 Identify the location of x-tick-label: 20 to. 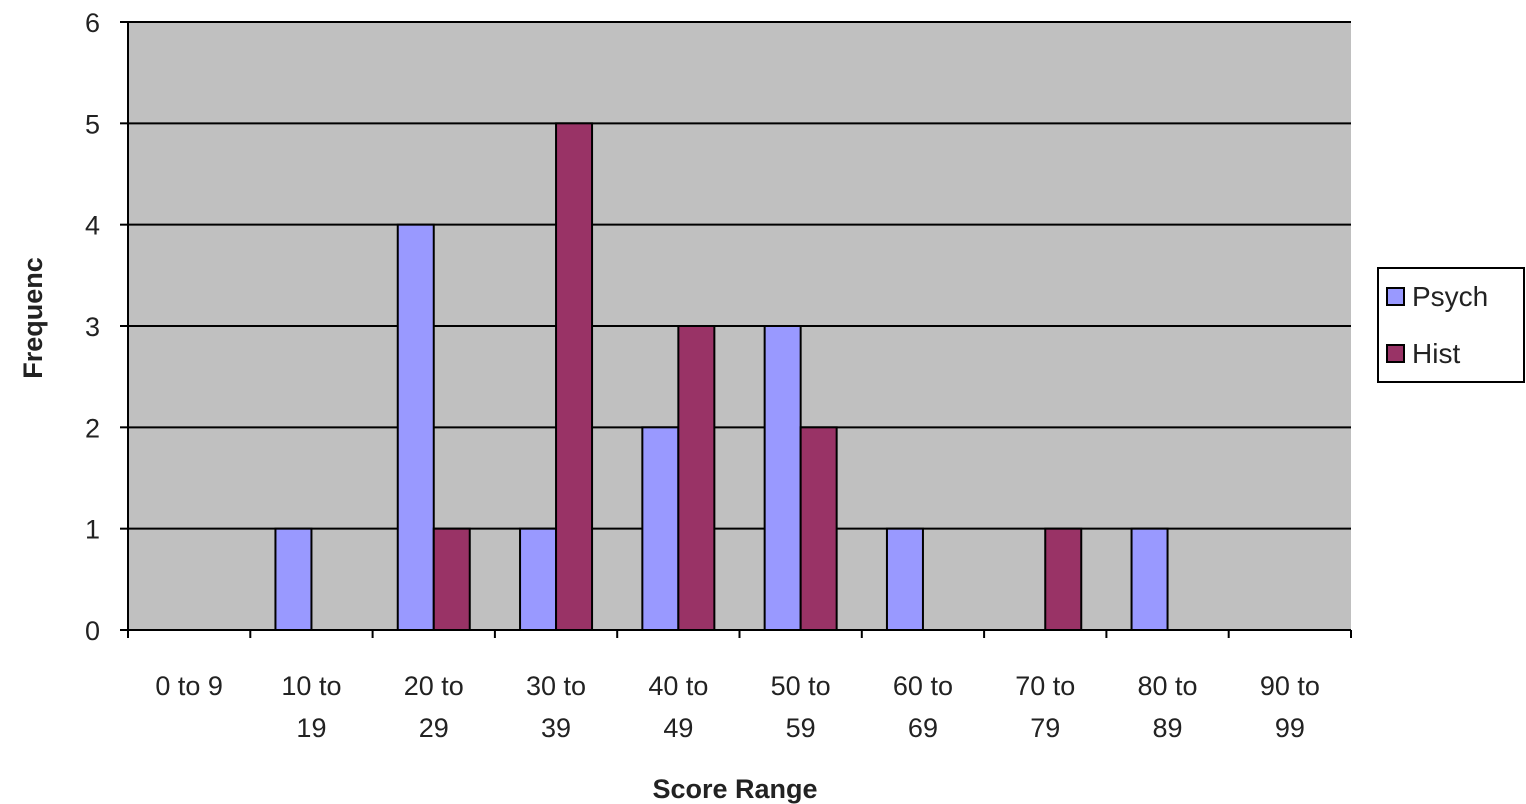
(434, 686).